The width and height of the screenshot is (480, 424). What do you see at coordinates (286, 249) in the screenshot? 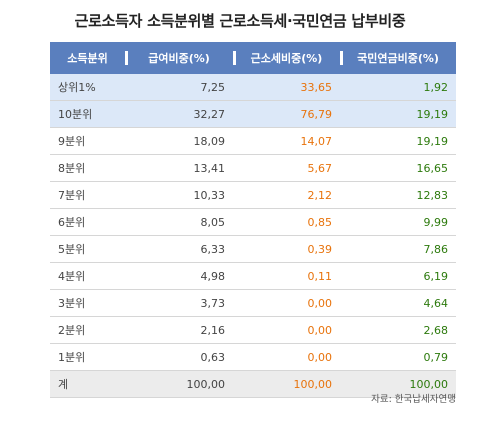
I see `cell-income-tax-share: 0,39` at bounding box center [286, 249].